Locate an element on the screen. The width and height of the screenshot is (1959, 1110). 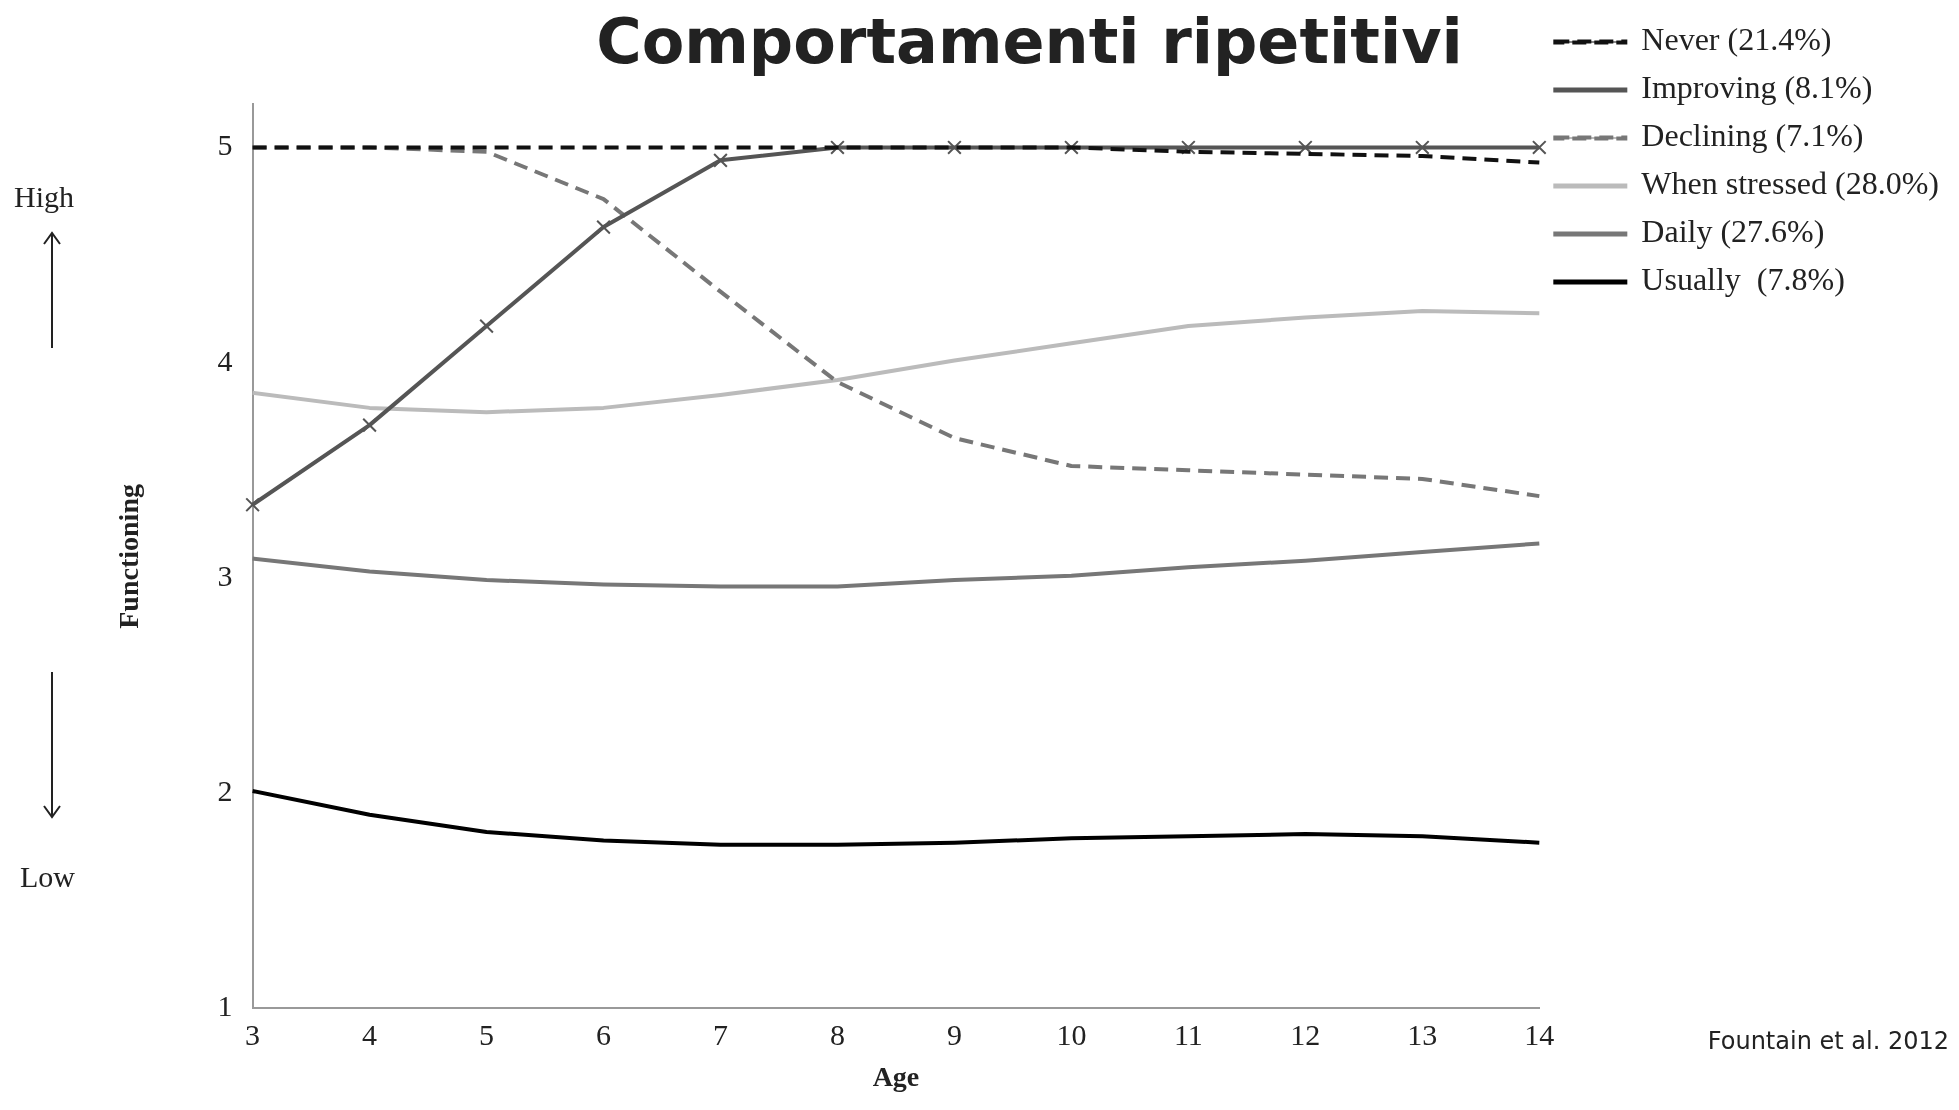
line-series is located at coordinates (896, 155).